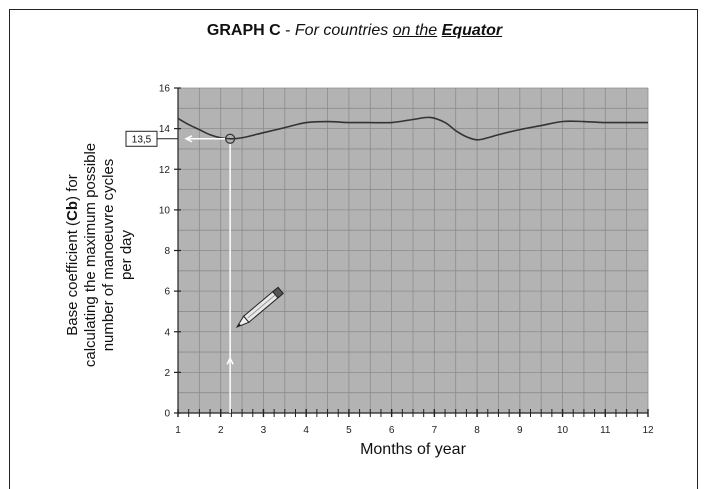 The width and height of the screenshot is (709, 489). I want to click on title-emphasis: Equator, so click(472, 30).